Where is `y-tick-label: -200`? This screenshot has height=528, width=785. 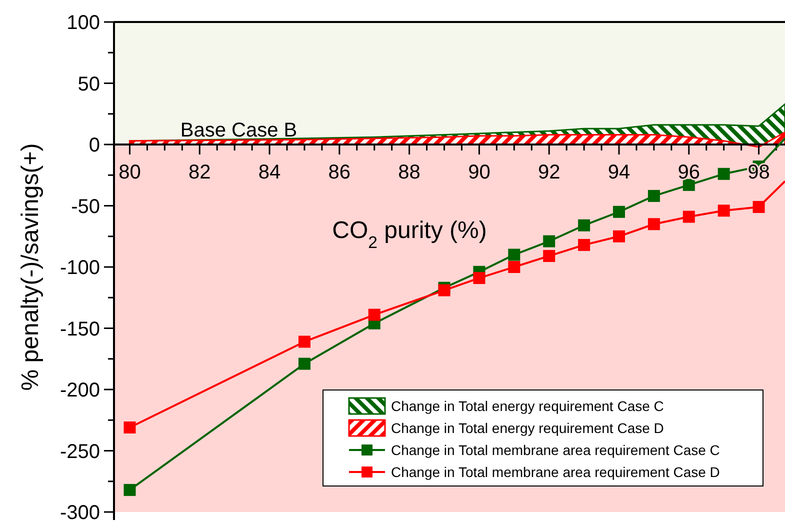 y-tick-label: -200 is located at coordinates (80, 391).